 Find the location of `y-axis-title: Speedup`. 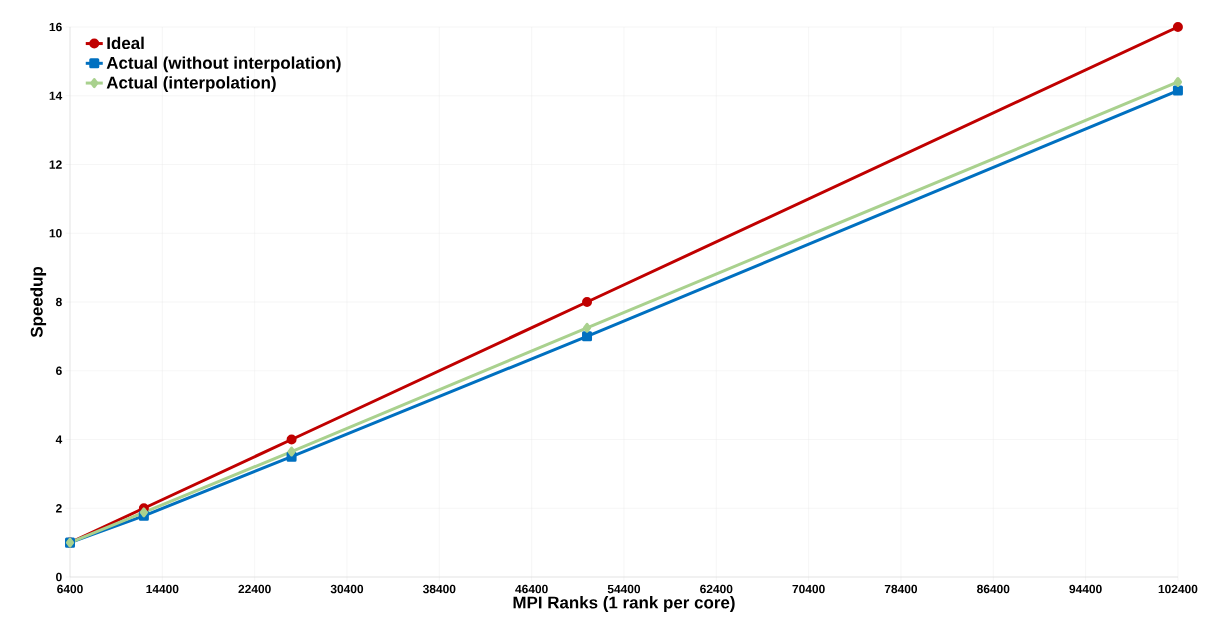

y-axis-title: Speedup is located at coordinates (38, 302).